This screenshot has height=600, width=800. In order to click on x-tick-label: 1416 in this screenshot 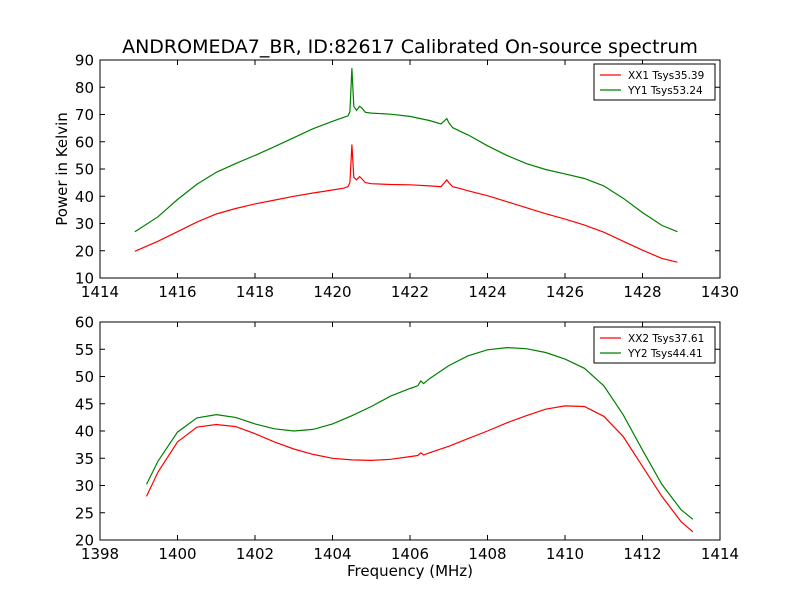, I will do `click(177, 292)`.